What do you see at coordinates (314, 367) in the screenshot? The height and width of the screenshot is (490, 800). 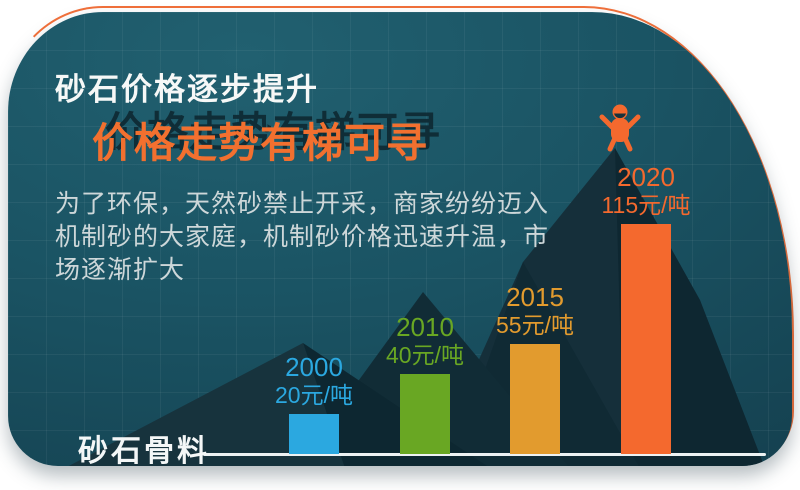 I see `bar-year-label: 2000` at bounding box center [314, 367].